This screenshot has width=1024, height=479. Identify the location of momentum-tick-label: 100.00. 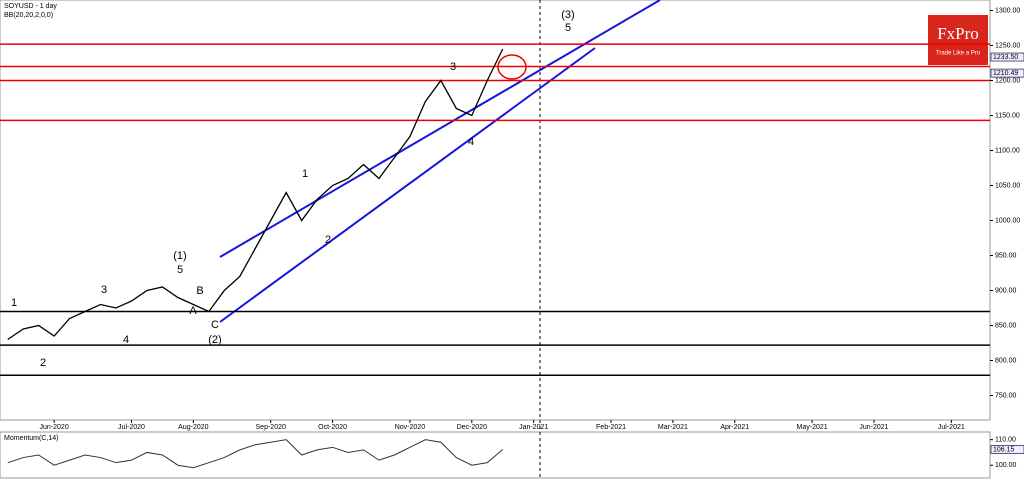
(1006, 465).